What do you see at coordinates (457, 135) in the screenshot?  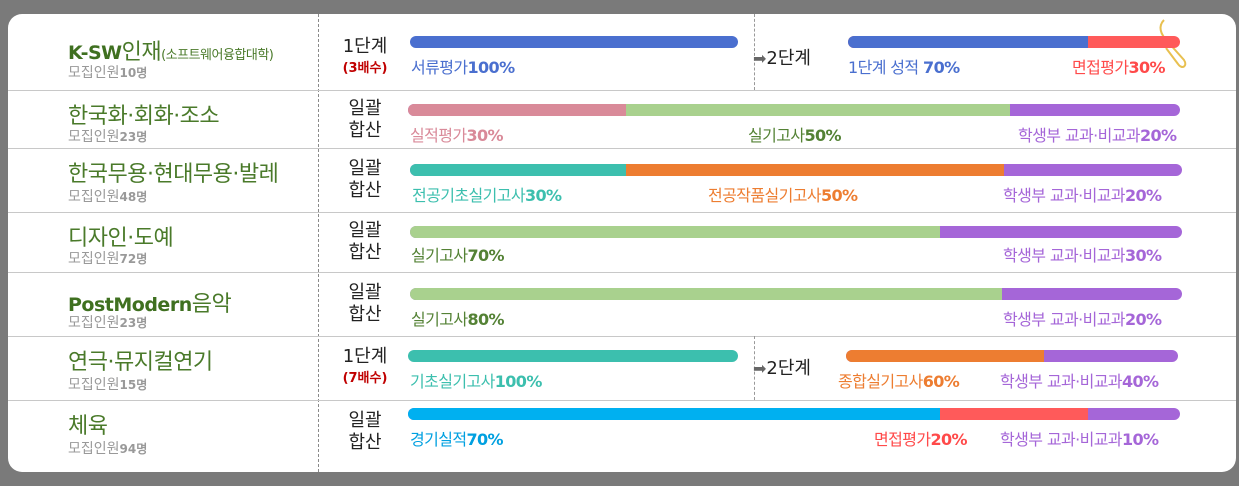 I see `label-record-review: 실적평가30%` at bounding box center [457, 135].